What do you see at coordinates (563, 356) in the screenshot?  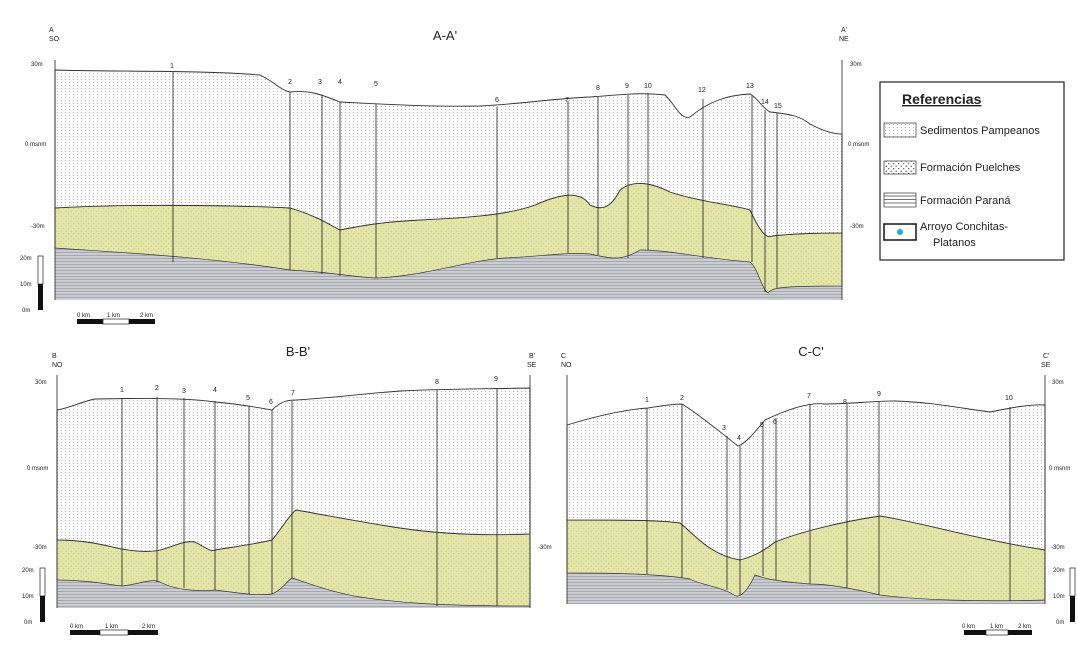 I see `left-end-label: C` at bounding box center [563, 356].